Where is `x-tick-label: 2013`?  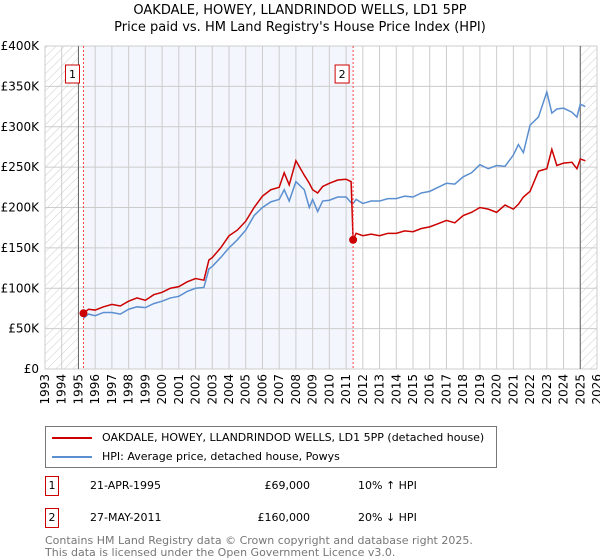
x-tick-label: 2013 is located at coordinates (380, 389).